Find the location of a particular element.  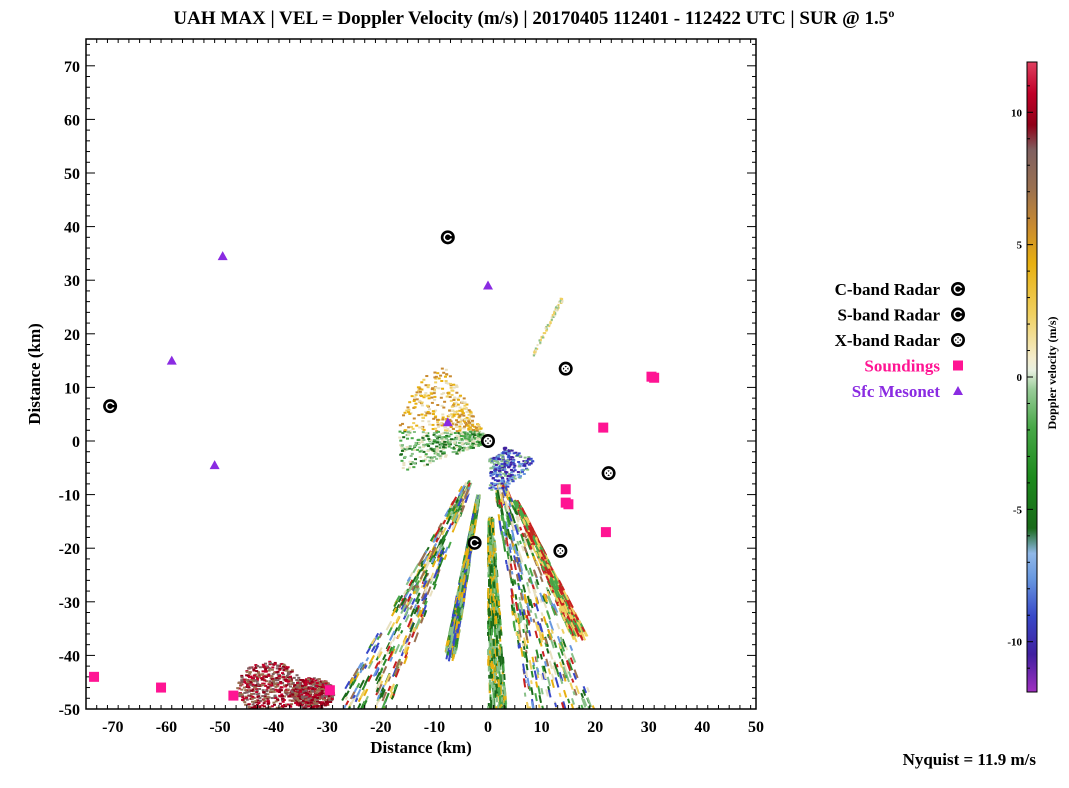

legend-label-x-band-radar: X-band Radar is located at coordinates (888, 340).